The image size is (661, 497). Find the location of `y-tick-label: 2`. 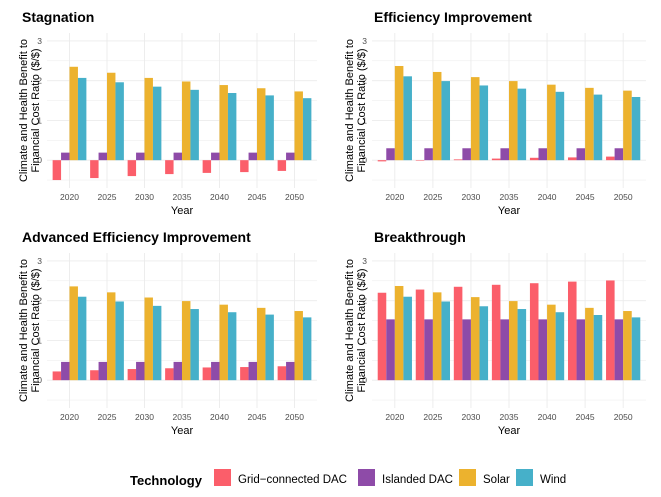

y-tick-label: 2 is located at coordinates (39, 81).